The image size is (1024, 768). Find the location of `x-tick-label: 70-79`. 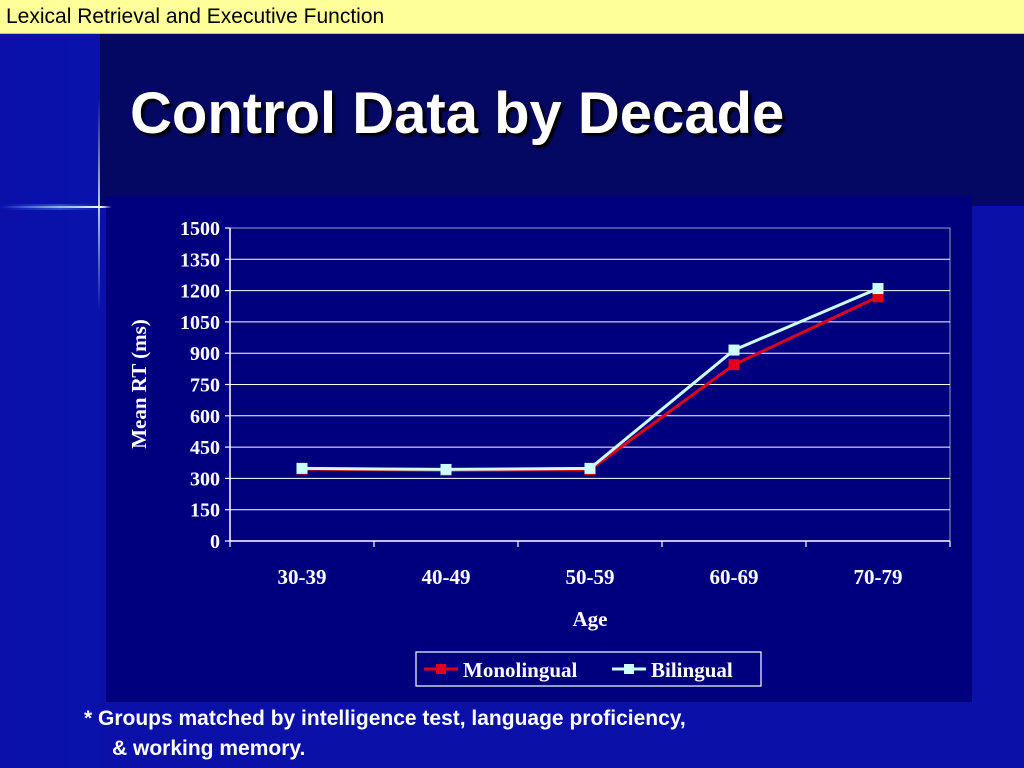

x-tick-label: 70-79 is located at coordinates (878, 577).